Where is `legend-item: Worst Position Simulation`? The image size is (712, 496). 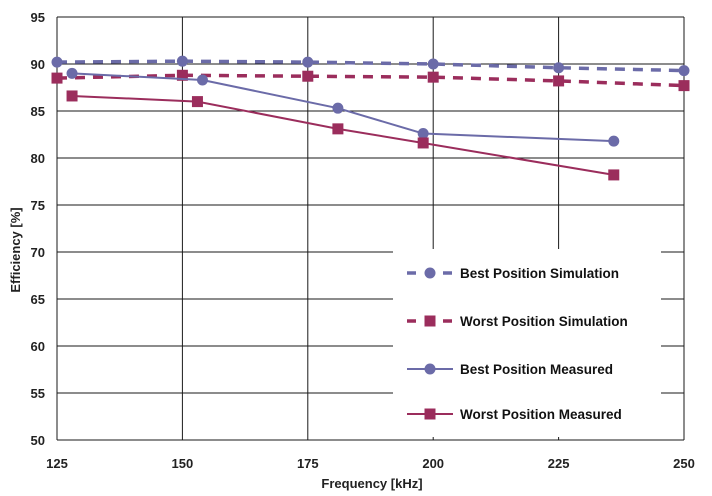
legend-item: Worst Position Simulation is located at coordinates (517, 321).